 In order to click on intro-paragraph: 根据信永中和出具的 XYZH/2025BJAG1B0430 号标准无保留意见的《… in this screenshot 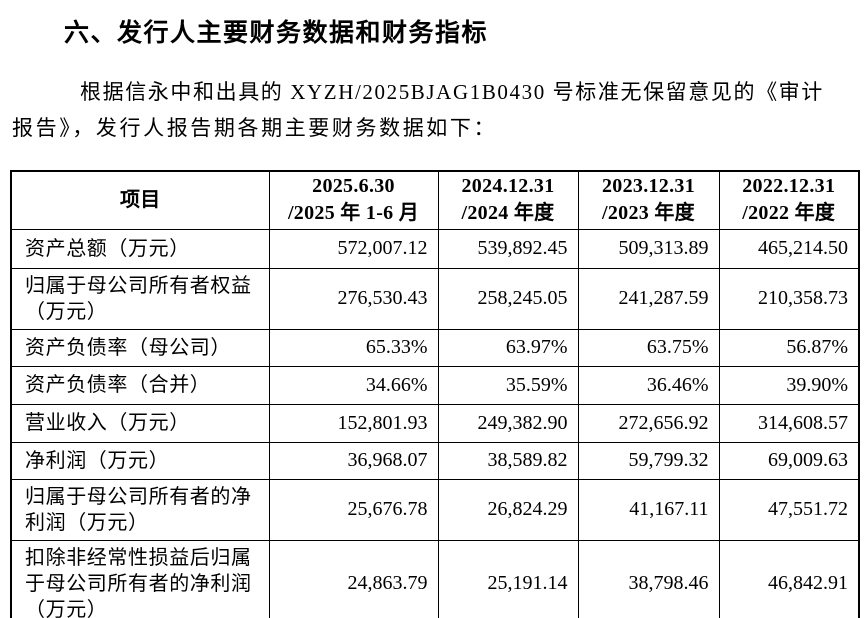, I will do `click(434, 110)`.